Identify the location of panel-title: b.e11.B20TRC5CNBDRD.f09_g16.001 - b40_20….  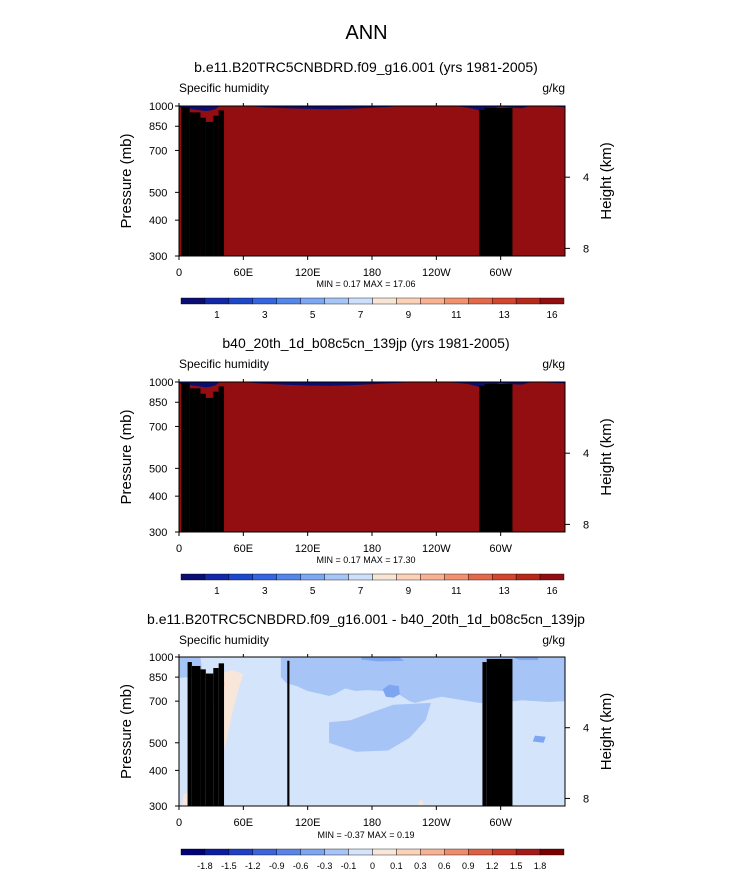
(366, 619).